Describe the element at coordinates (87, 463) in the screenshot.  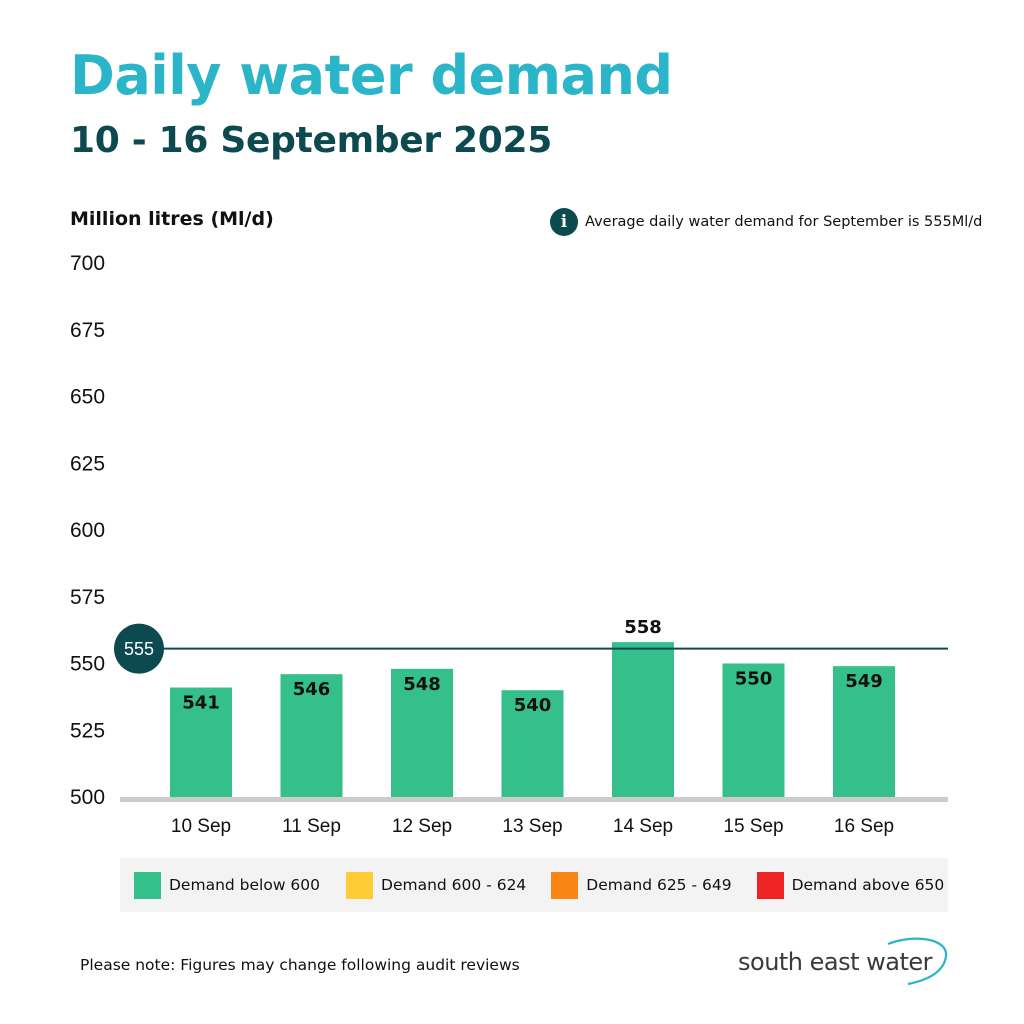
I see `y-tick-label: 625` at that location.